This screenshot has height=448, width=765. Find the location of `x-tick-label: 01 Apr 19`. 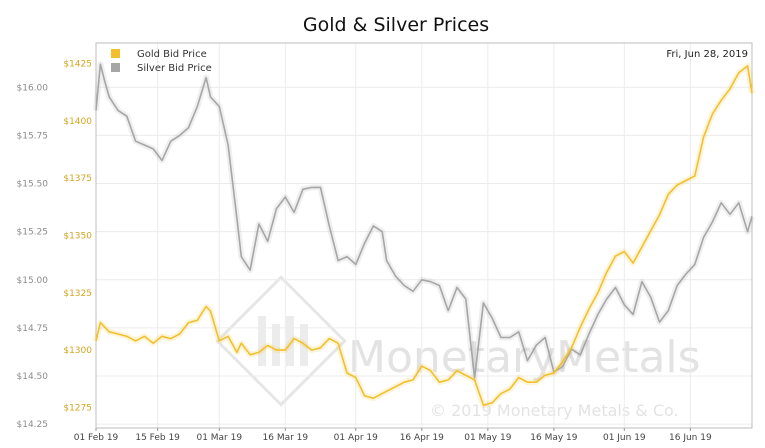

x-tick-label: 01 Apr 19 is located at coordinates (356, 438).